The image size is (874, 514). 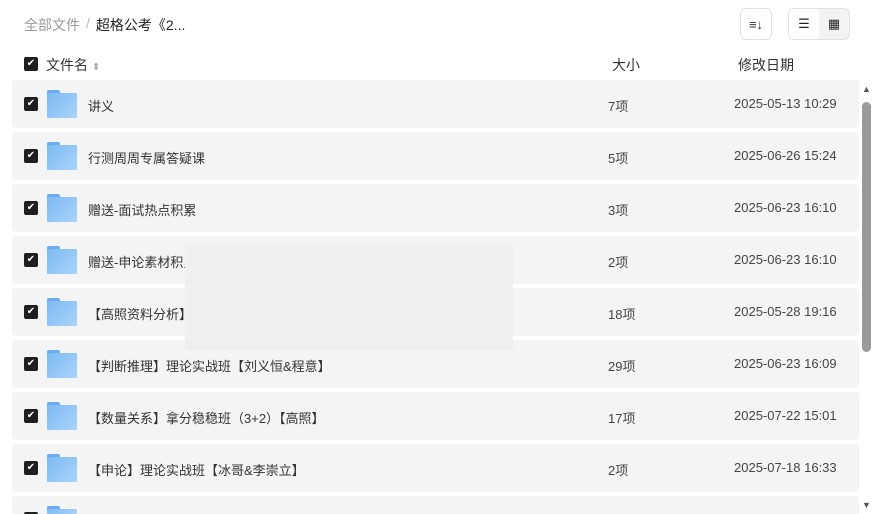 What do you see at coordinates (866, 89) in the screenshot?
I see `scroll-up-icon: ▲` at bounding box center [866, 89].